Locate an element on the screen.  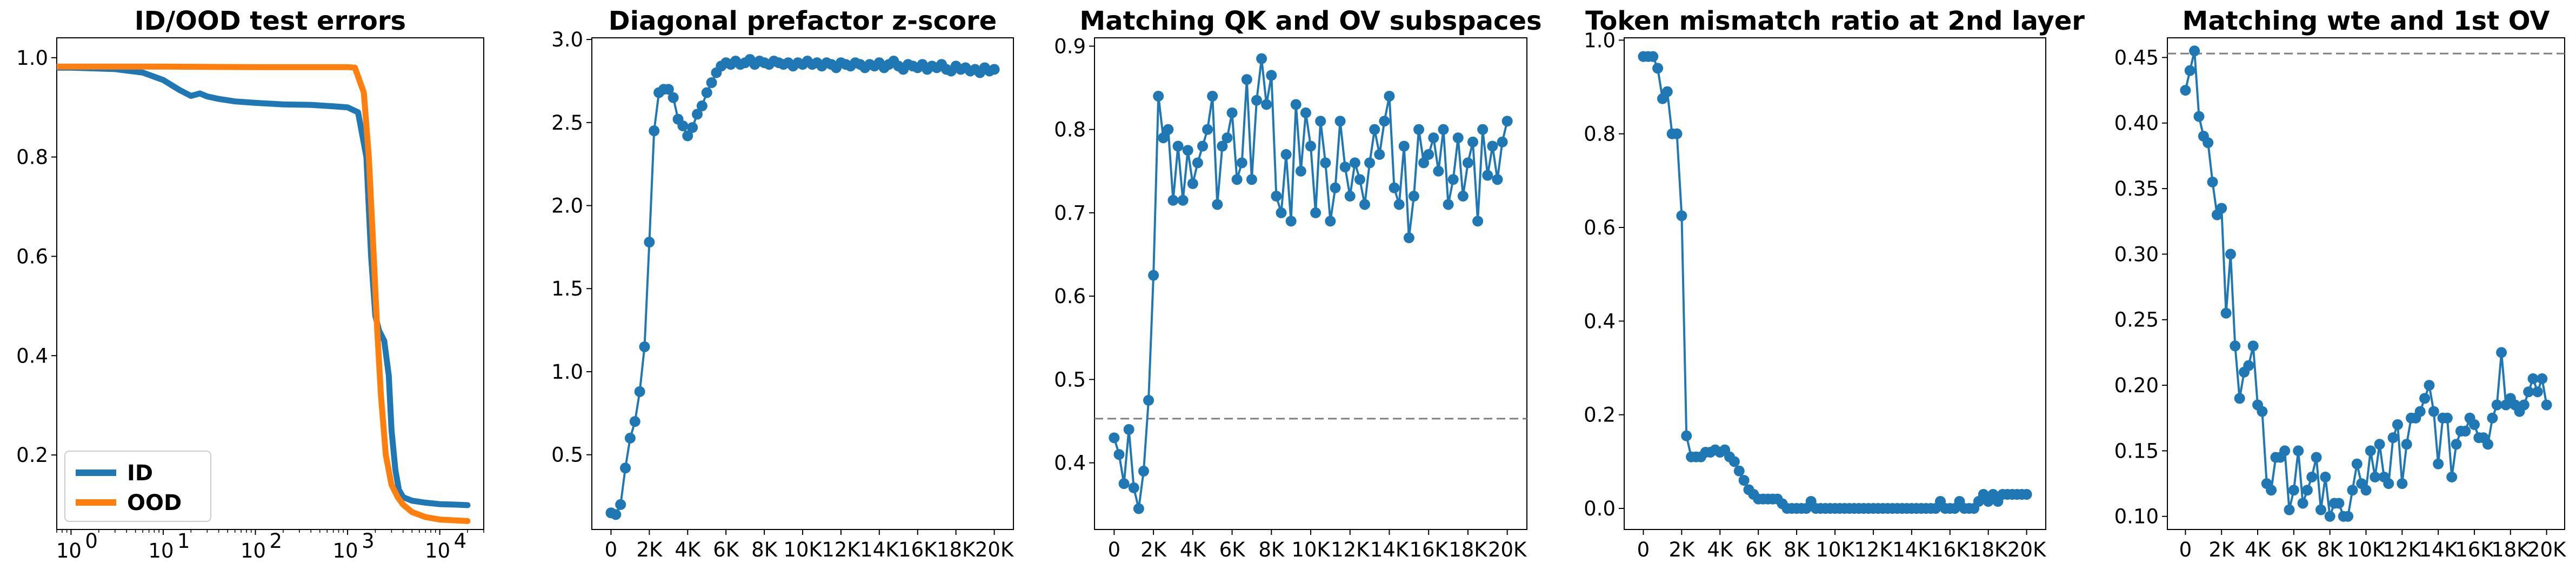
y-tick-label: 0.8 is located at coordinates (32, 157).